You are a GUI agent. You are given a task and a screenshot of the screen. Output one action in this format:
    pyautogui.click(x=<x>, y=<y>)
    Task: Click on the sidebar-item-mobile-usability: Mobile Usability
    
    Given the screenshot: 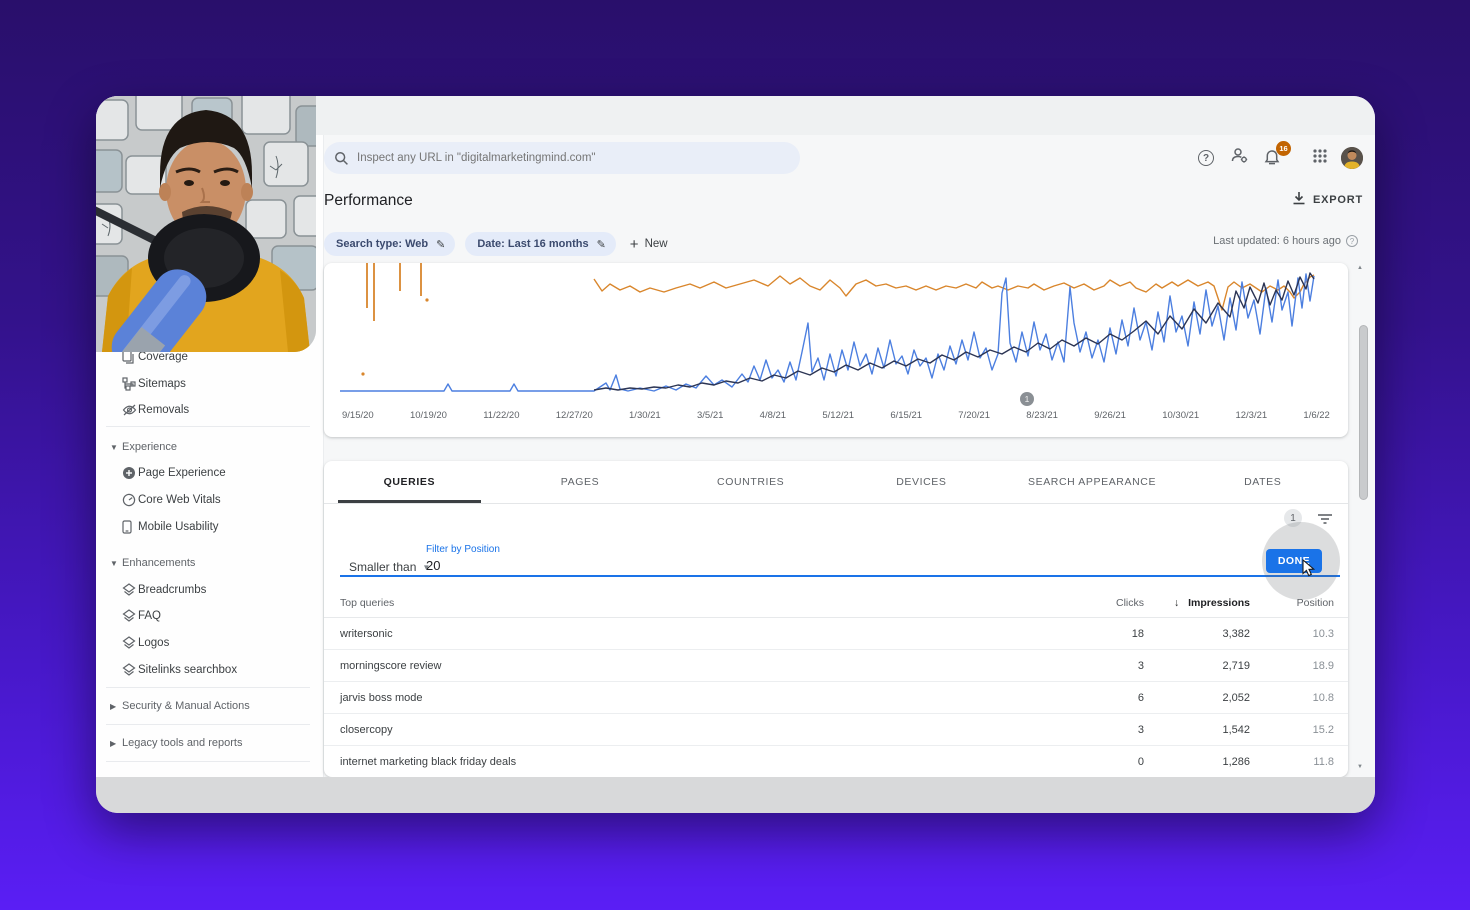 What is the action you would take?
    pyautogui.click(x=210, y=527)
    